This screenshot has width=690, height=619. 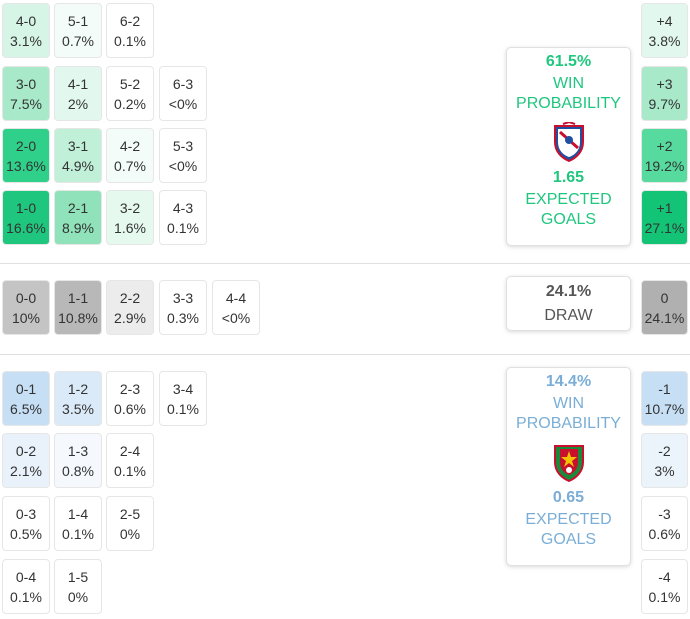 I want to click on probability: 2.1%, so click(x=26, y=470).